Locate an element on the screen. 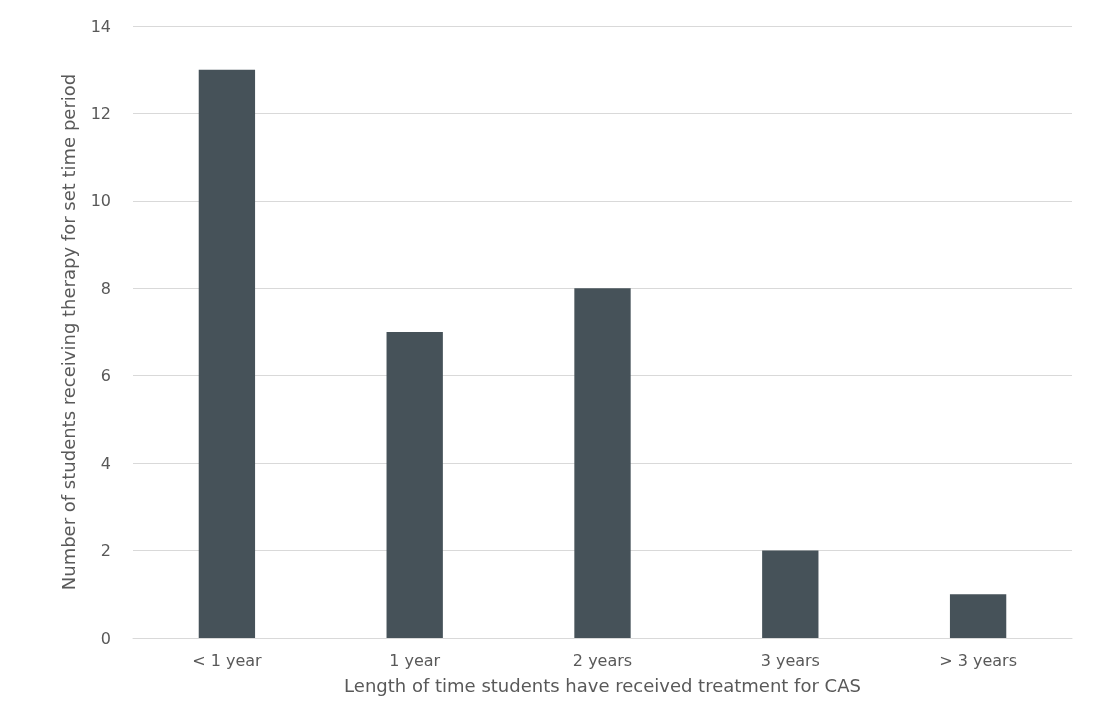 Image resolution: width=1097 pixels, height=720 pixels. y-tick-label: 6 is located at coordinates (105, 376).